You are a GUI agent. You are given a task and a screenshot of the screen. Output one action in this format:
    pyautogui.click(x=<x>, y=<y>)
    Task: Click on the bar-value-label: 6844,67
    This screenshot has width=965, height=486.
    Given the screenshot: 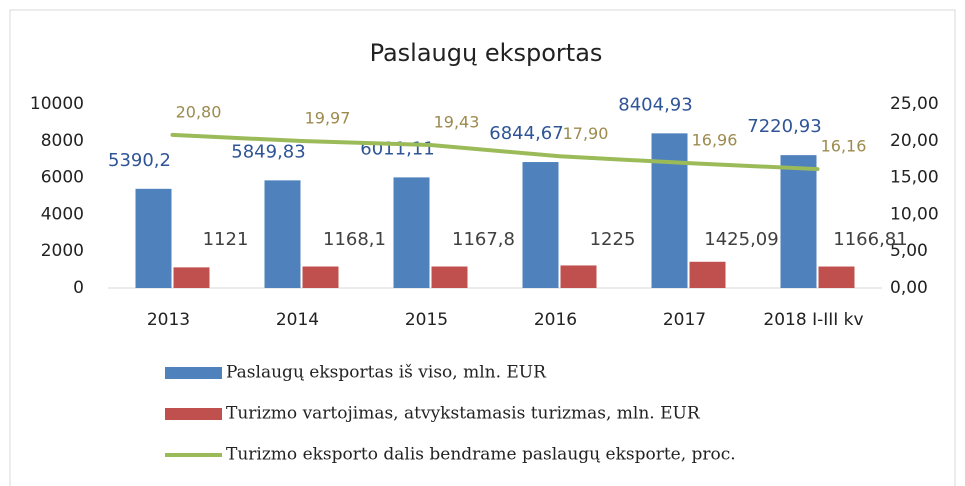 What is the action you would take?
    pyautogui.click(x=526, y=133)
    